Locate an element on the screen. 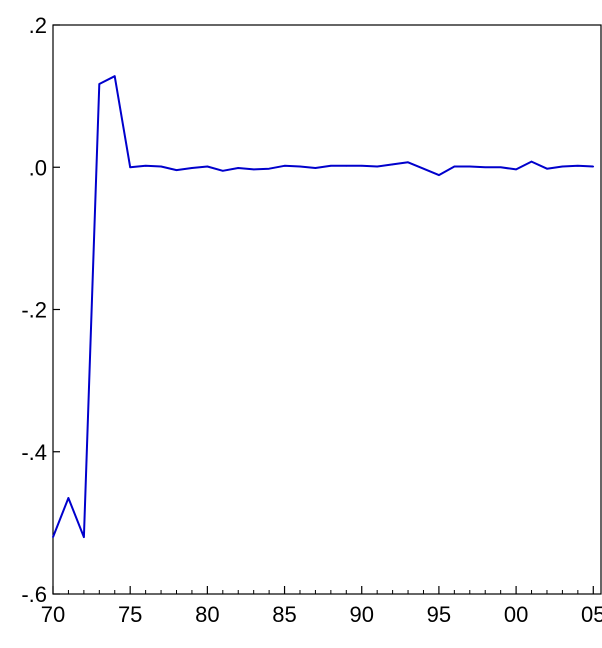  y-tick-label: -.2 is located at coordinates (34, 310).